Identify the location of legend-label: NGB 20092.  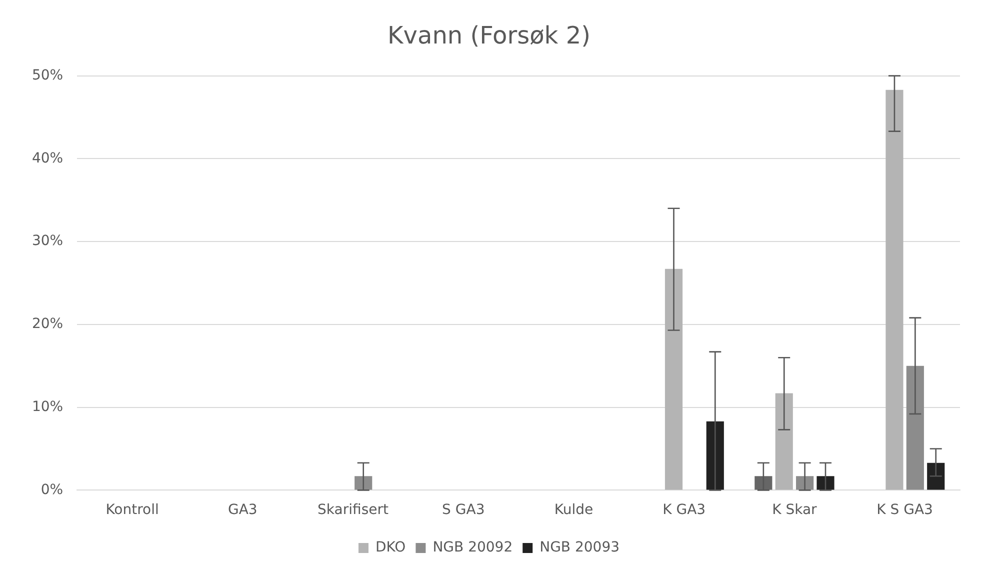
(472, 548).